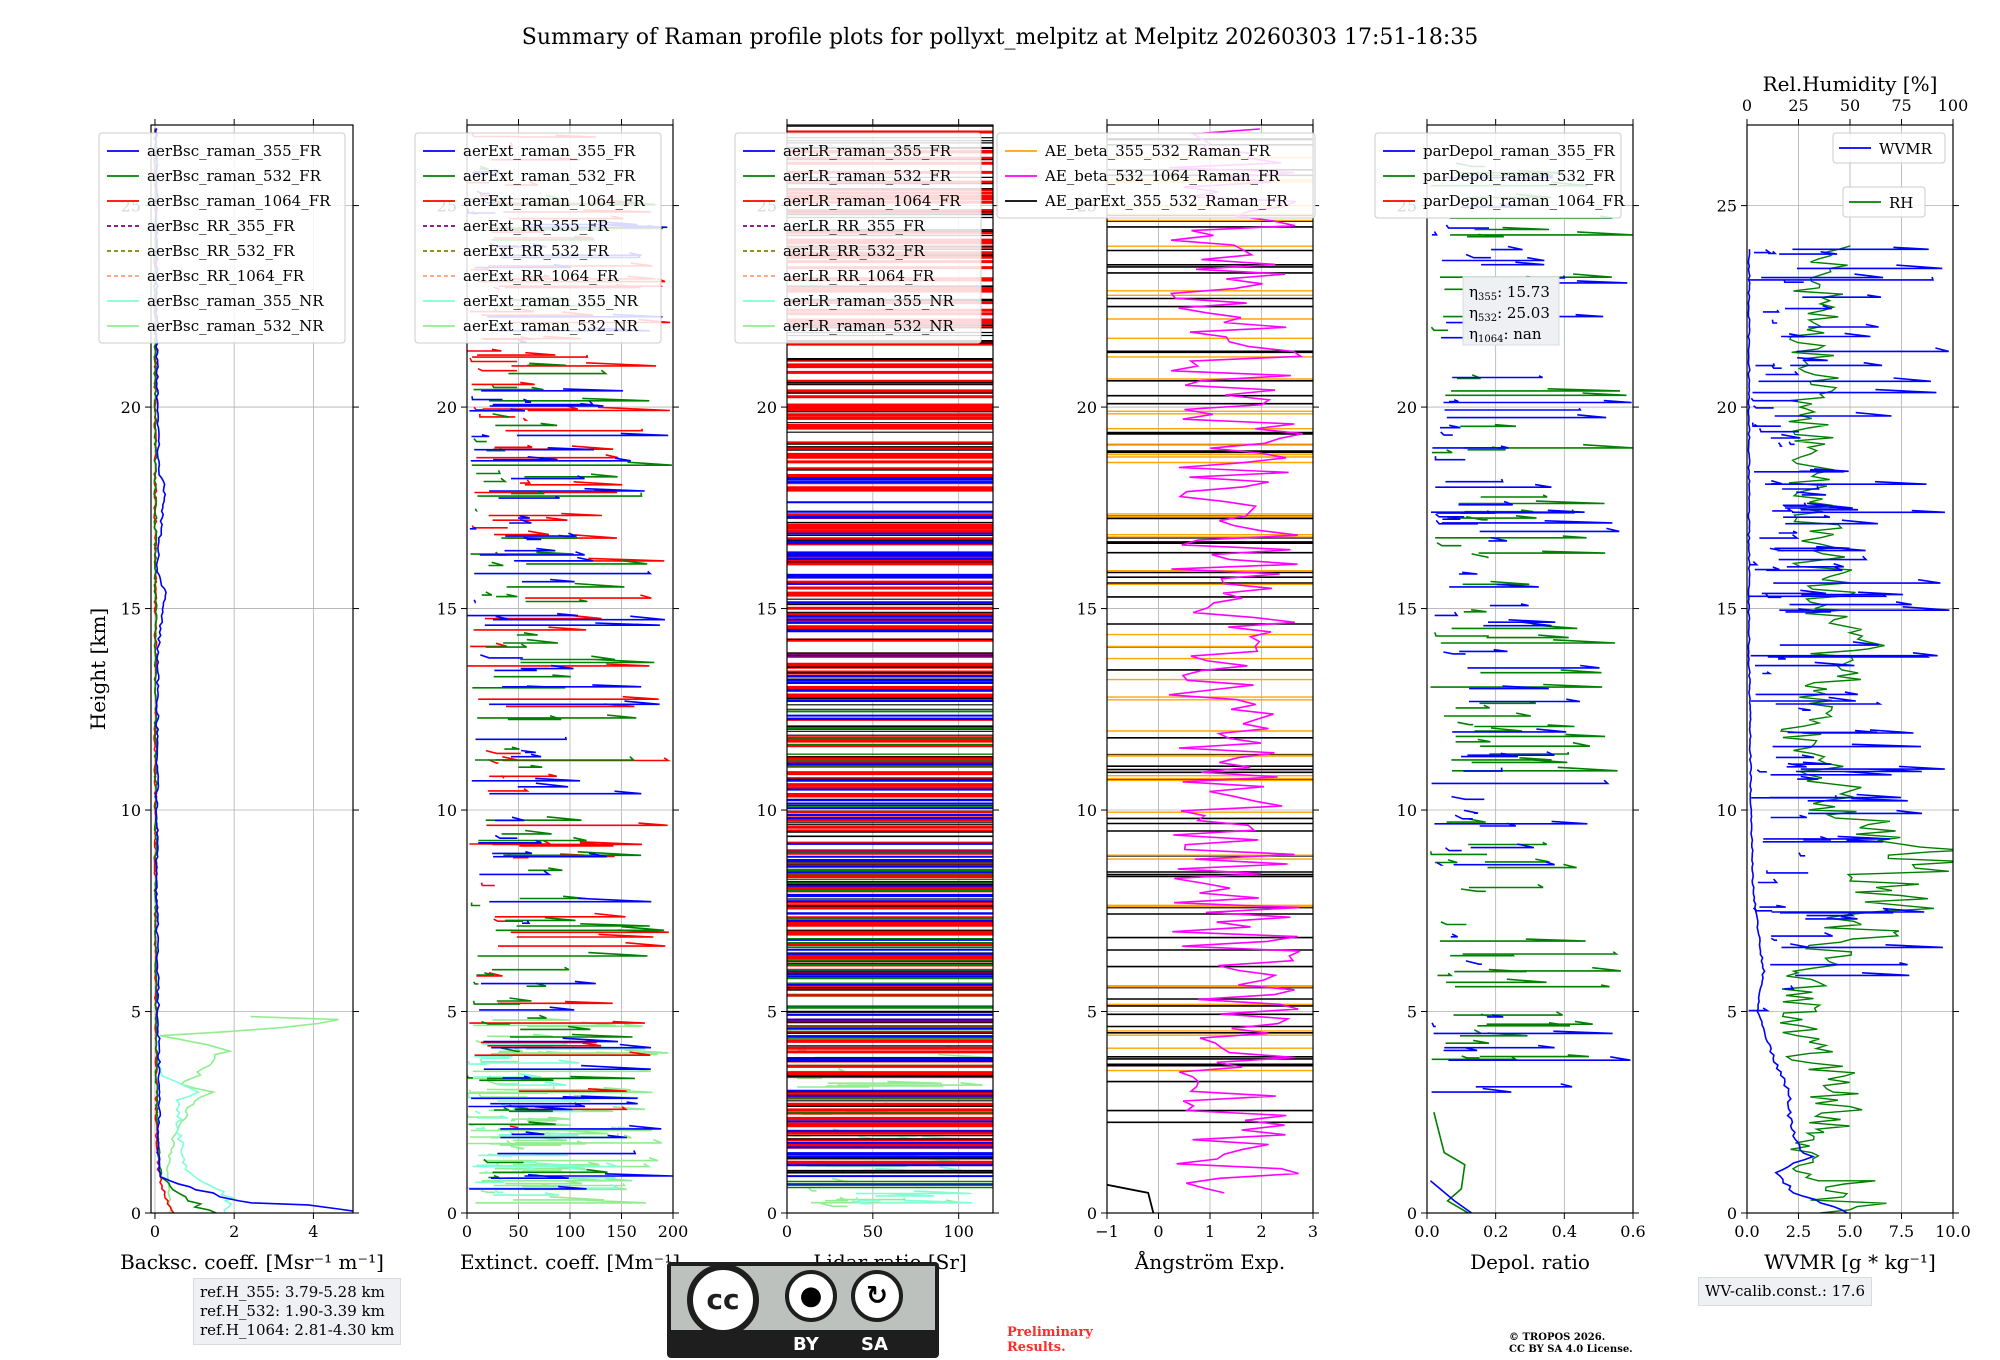  What do you see at coordinates (536, 251) in the screenshot?
I see `legend-entry: aerExt_RR_532_FR` at bounding box center [536, 251].